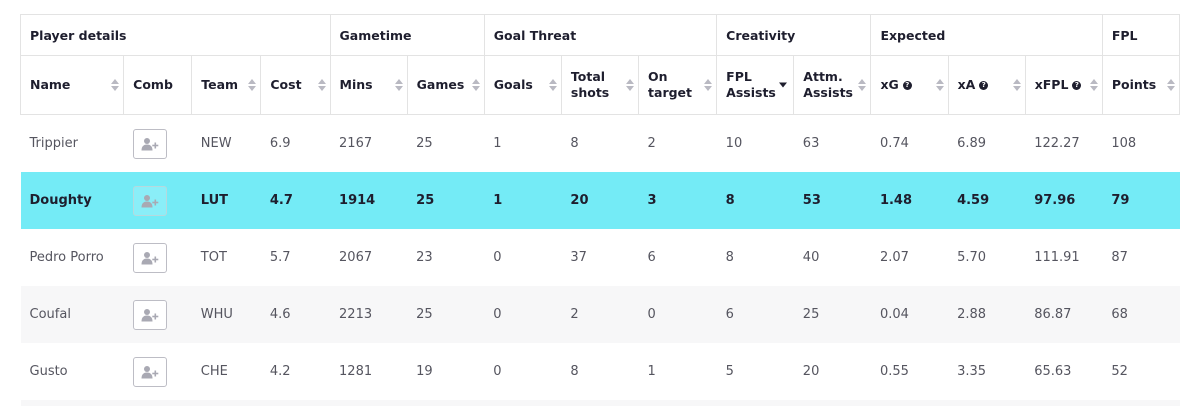 The height and width of the screenshot is (406, 1200). What do you see at coordinates (176, 35) in the screenshot?
I see `group-player-details: Player details` at bounding box center [176, 35].